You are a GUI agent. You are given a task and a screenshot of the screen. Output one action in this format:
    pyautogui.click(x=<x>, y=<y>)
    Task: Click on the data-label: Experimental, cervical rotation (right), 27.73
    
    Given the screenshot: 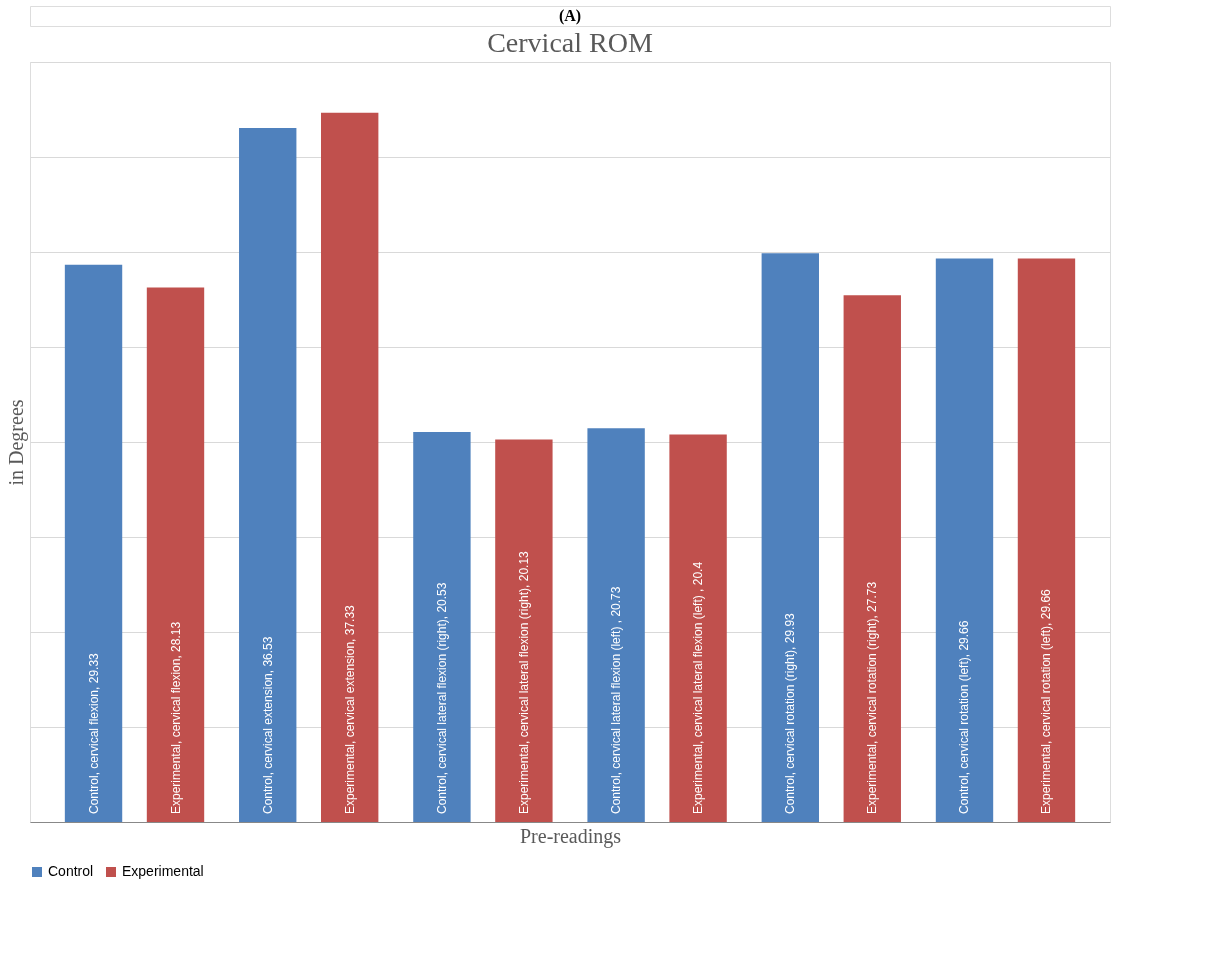 What is the action you would take?
    pyautogui.click(x=872, y=697)
    